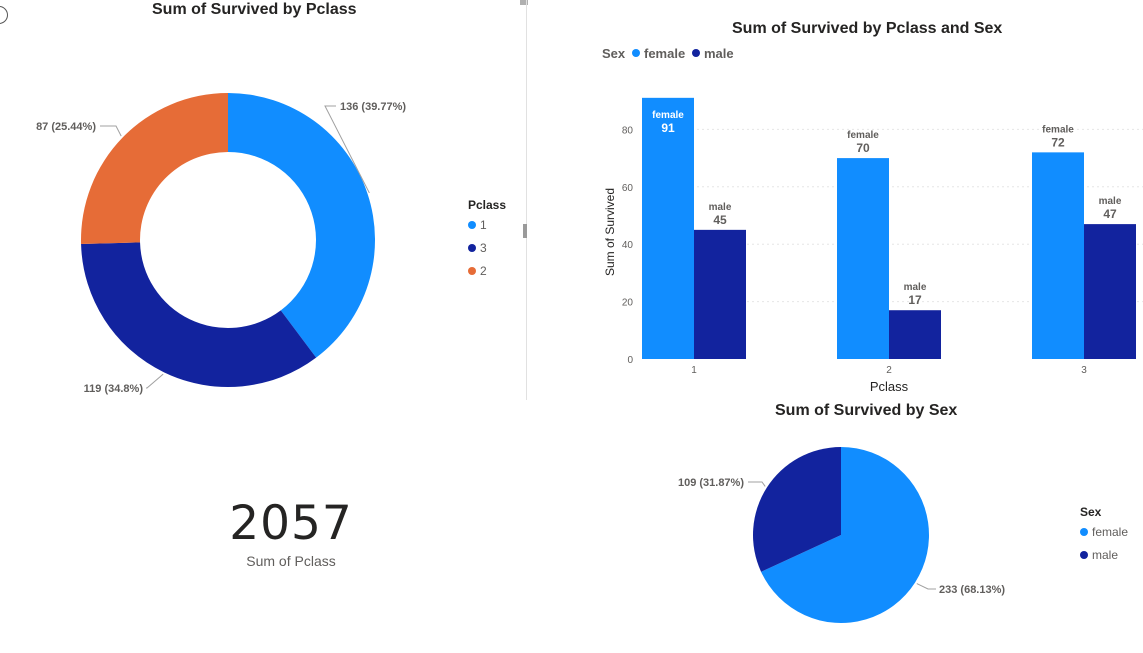 The height and width of the screenshot is (653, 1143). What do you see at coordinates (1110, 214) in the screenshot?
I see `data-label-value-male-3: 47` at bounding box center [1110, 214].